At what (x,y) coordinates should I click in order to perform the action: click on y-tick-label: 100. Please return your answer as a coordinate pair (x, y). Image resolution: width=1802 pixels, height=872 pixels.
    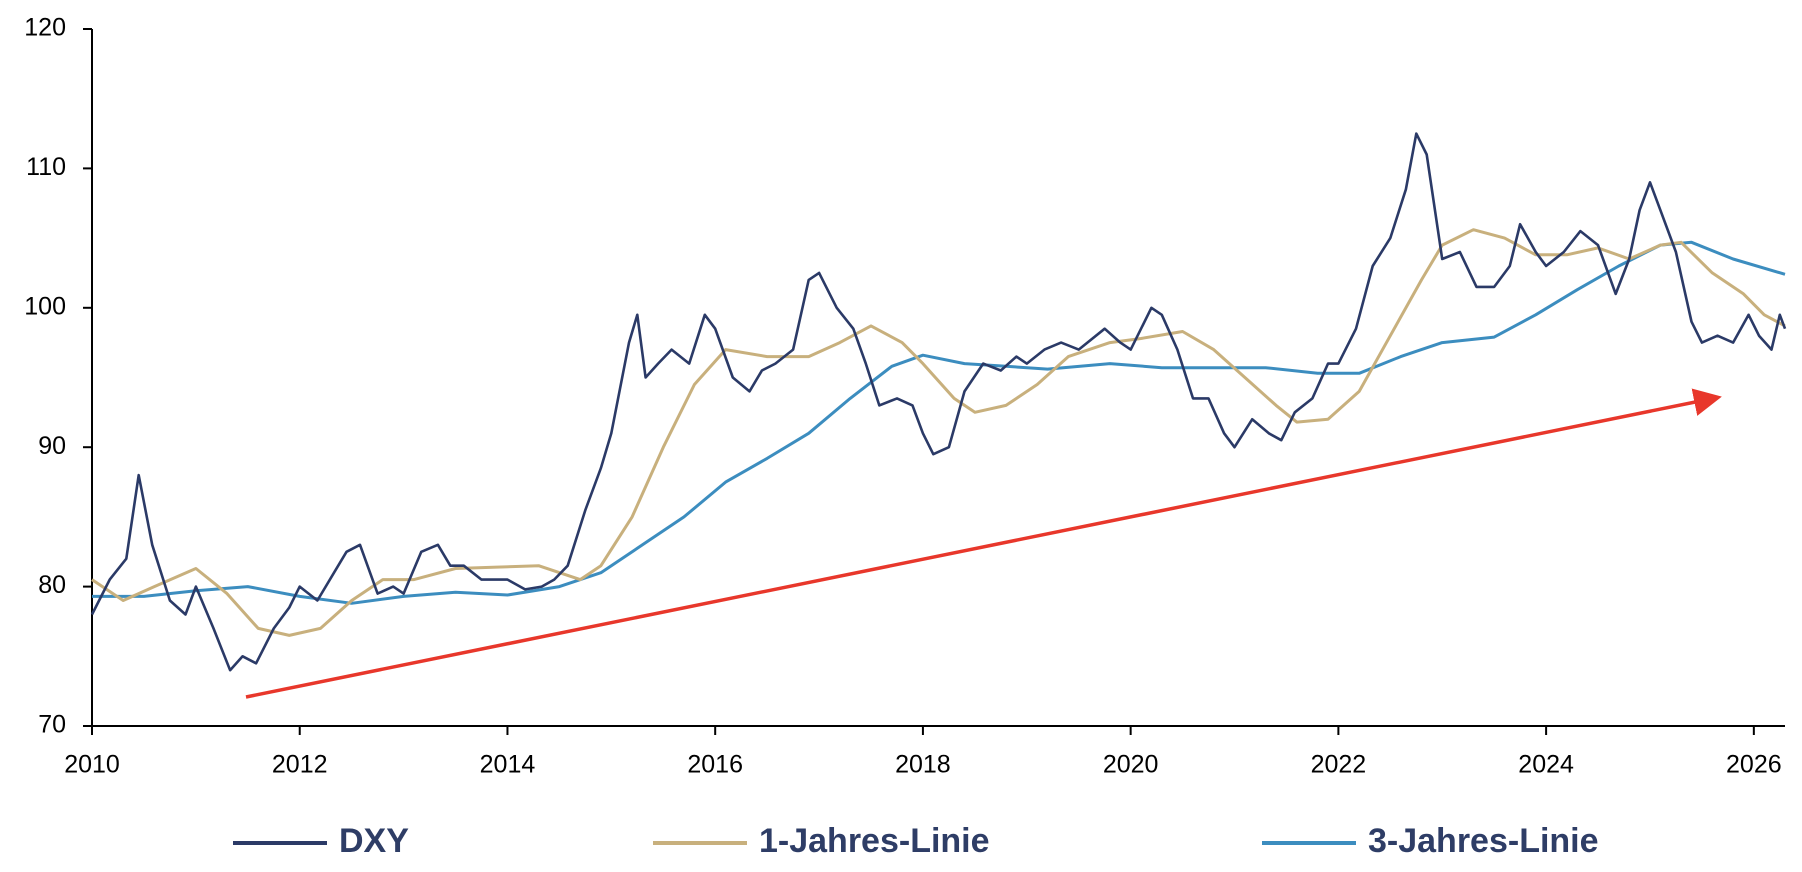
    Looking at the image, I should click on (45, 306).